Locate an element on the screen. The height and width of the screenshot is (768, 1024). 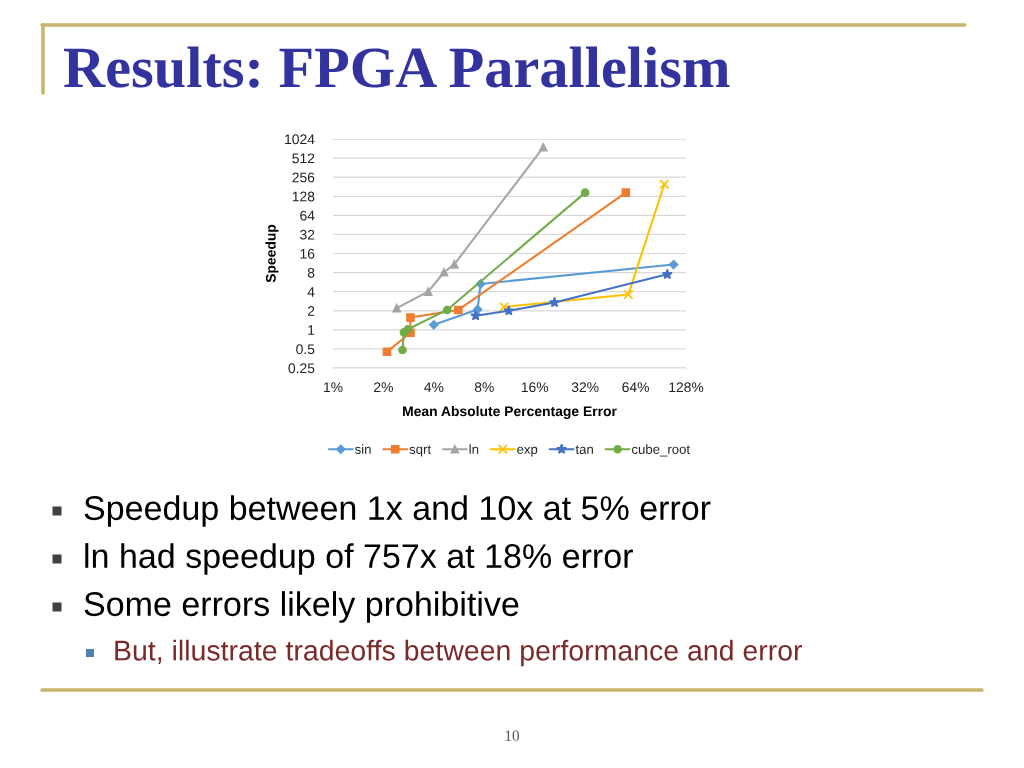
legend-label: sin is located at coordinates (363, 449).